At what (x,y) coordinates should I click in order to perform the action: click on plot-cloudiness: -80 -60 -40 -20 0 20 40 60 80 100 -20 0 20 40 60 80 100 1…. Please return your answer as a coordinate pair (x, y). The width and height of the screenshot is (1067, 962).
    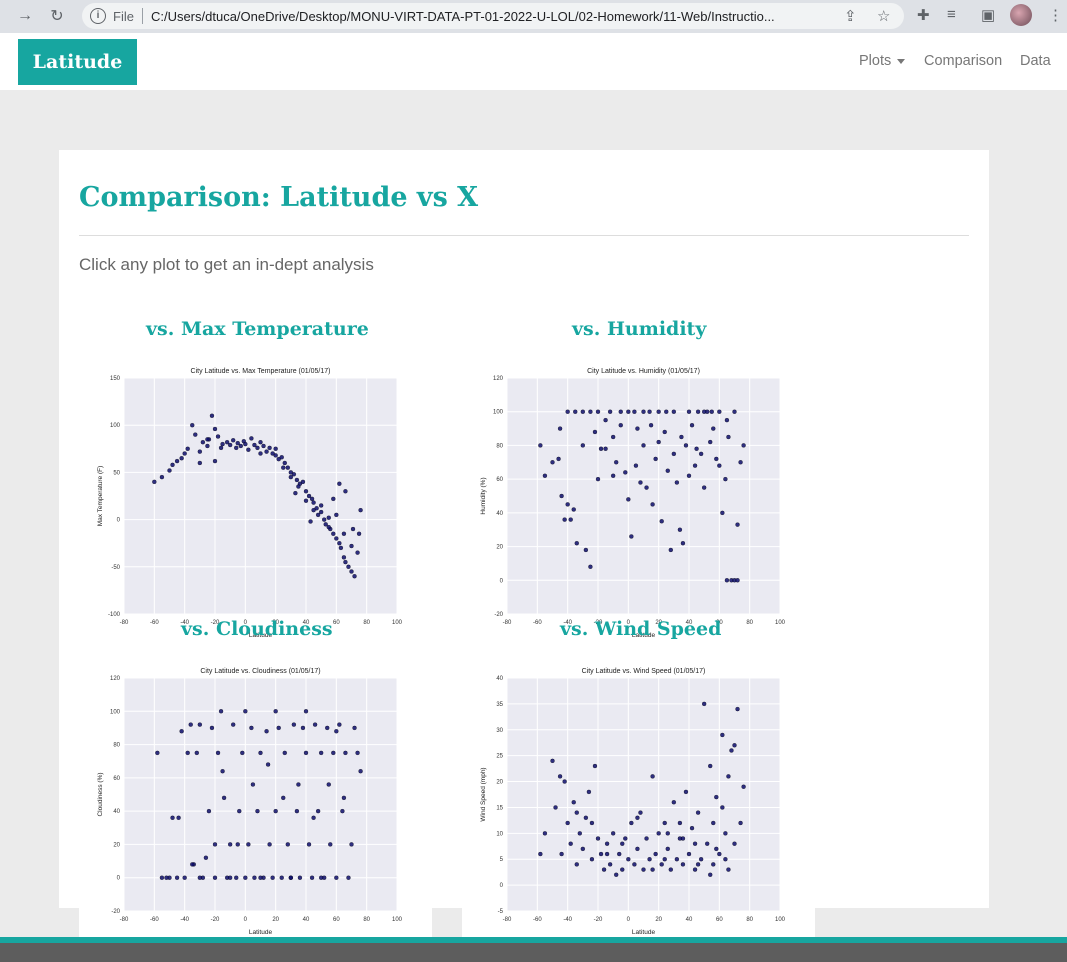
    Looking at the image, I should click on (255, 799).